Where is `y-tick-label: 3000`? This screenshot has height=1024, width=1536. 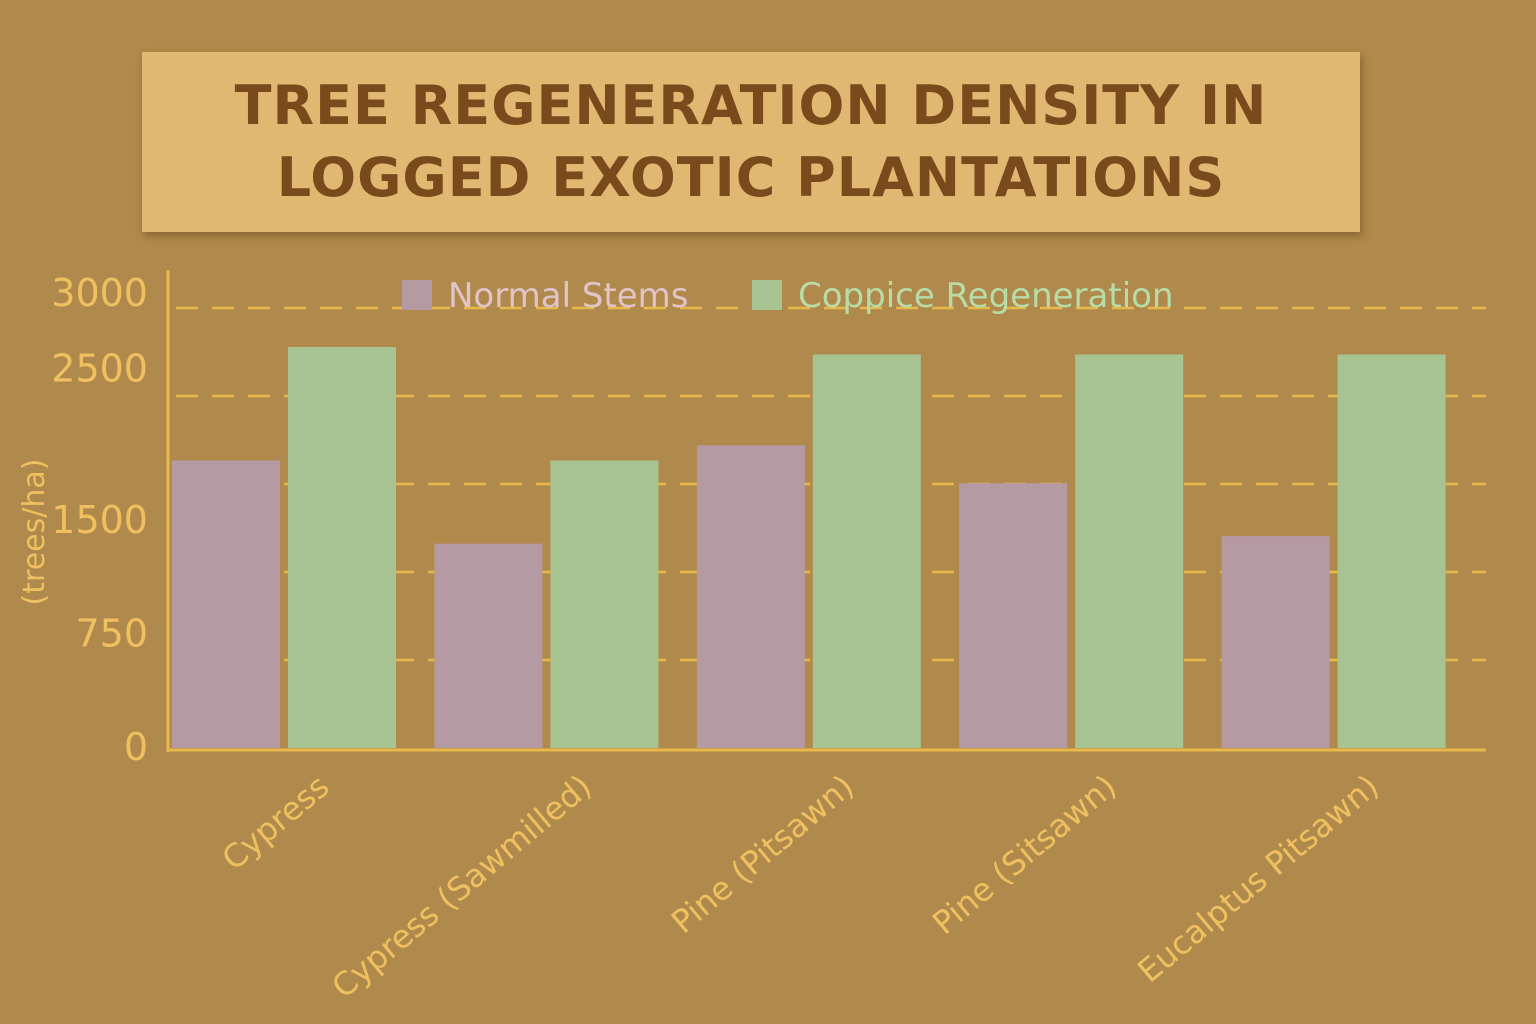
y-tick-label: 3000 is located at coordinates (99, 293).